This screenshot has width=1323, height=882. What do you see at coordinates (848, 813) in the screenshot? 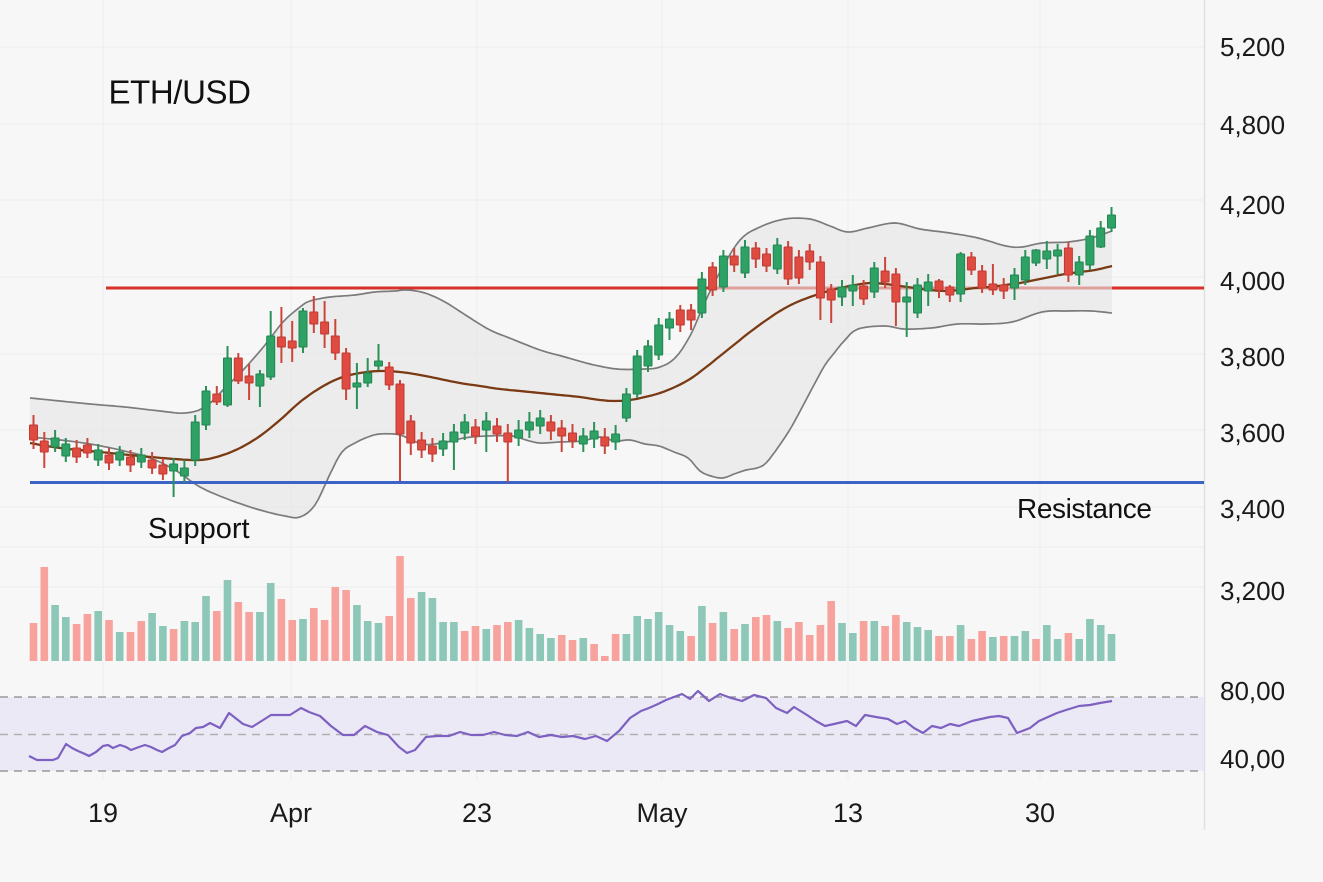
I see `svg-text: 13` at bounding box center [848, 813].